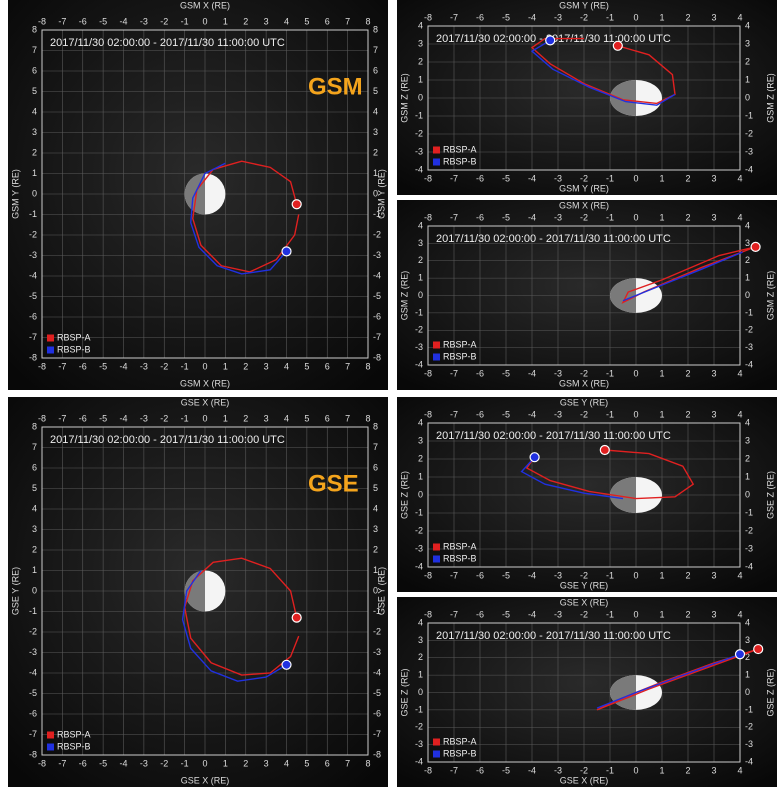  Describe the element at coordinates (33, 754) in the screenshot. I see `y-tick-label: -8` at that location.